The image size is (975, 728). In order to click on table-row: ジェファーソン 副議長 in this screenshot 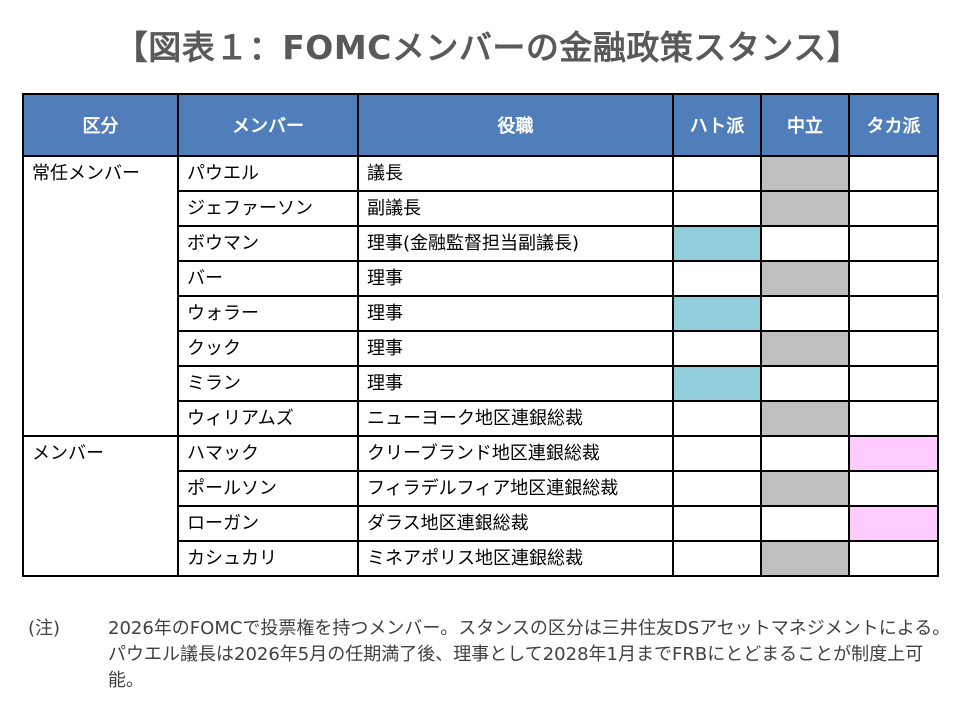, I will do `click(481, 208)`.